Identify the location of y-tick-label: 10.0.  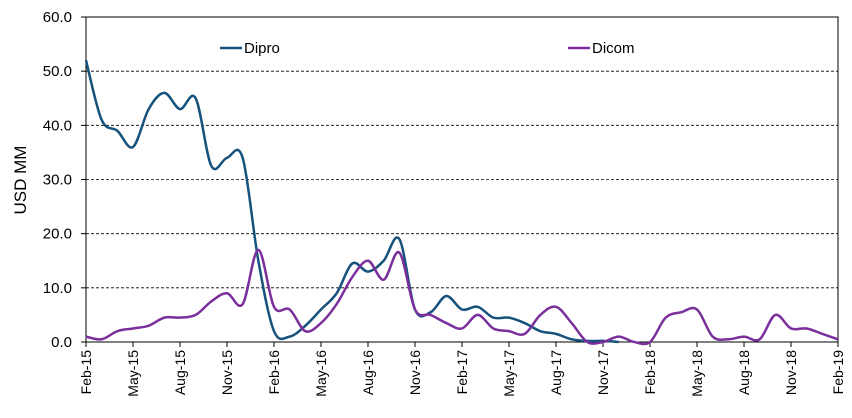
(57, 288).